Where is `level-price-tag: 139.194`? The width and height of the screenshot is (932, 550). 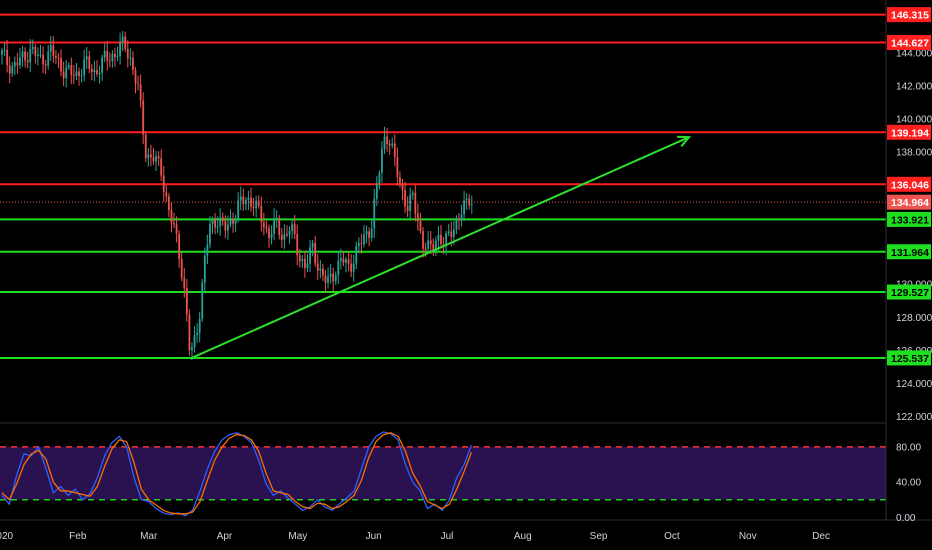
level-price-tag: 139.194 is located at coordinates (909, 132).